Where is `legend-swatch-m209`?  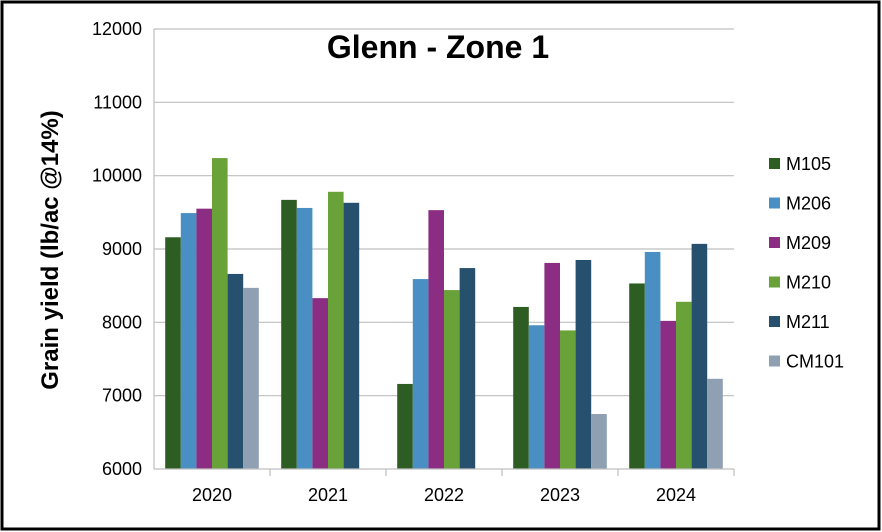
legend-swatch-m209 is located at coordinates (774, 242).